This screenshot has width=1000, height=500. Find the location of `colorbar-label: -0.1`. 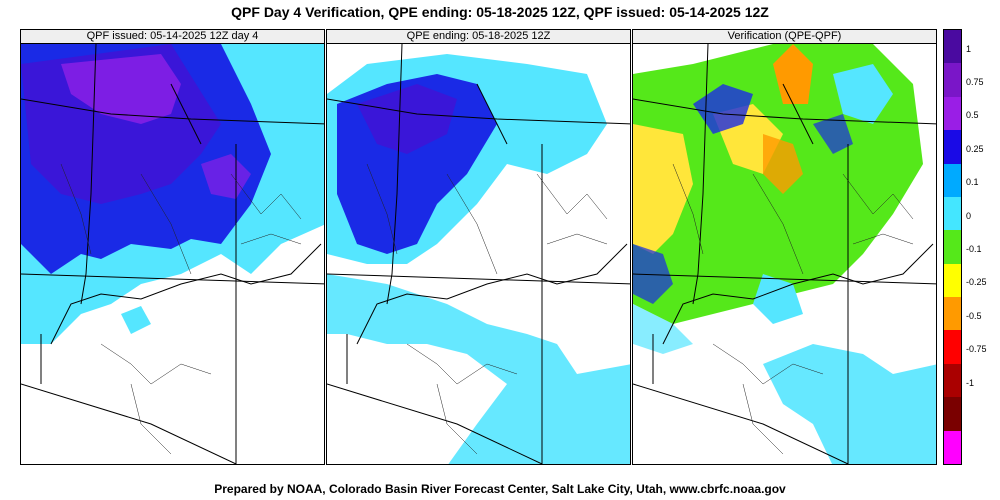

colorbar-label: -0.1 is located at coordinates (974, 249).